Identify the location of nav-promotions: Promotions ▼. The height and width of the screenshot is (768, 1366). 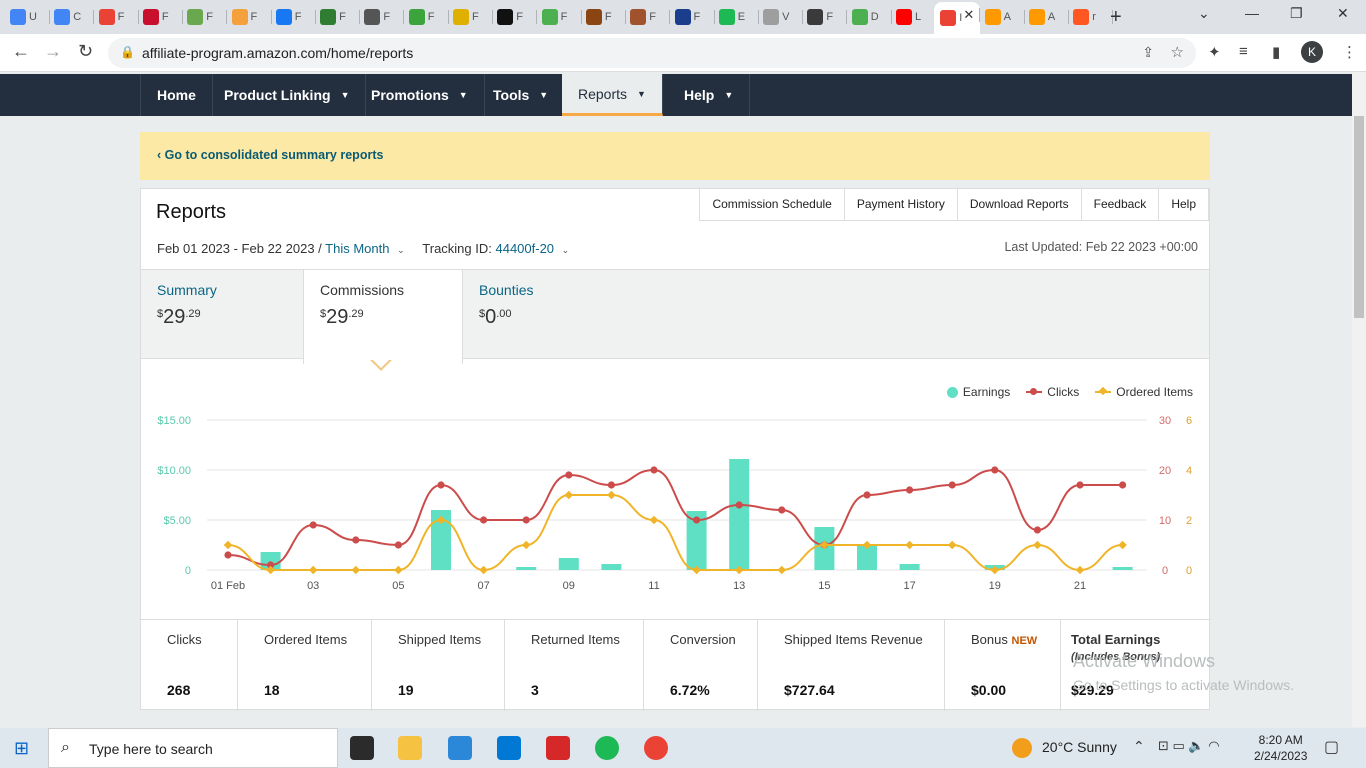
(420, 95).